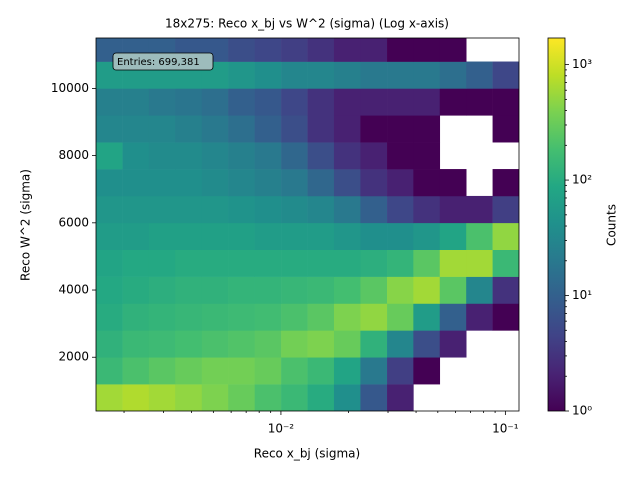 The width and height of the screenshot is (640, 480). Describe the element at coordinates (73, 357) in the screenshot. I see `y-tick-label: 2000` at that location.